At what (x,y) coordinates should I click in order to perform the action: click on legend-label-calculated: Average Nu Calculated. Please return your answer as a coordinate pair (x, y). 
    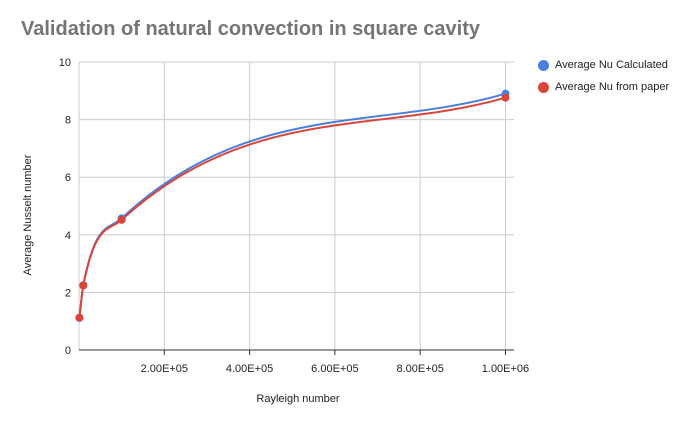
    Looking at the image, I should click on (611, 65).